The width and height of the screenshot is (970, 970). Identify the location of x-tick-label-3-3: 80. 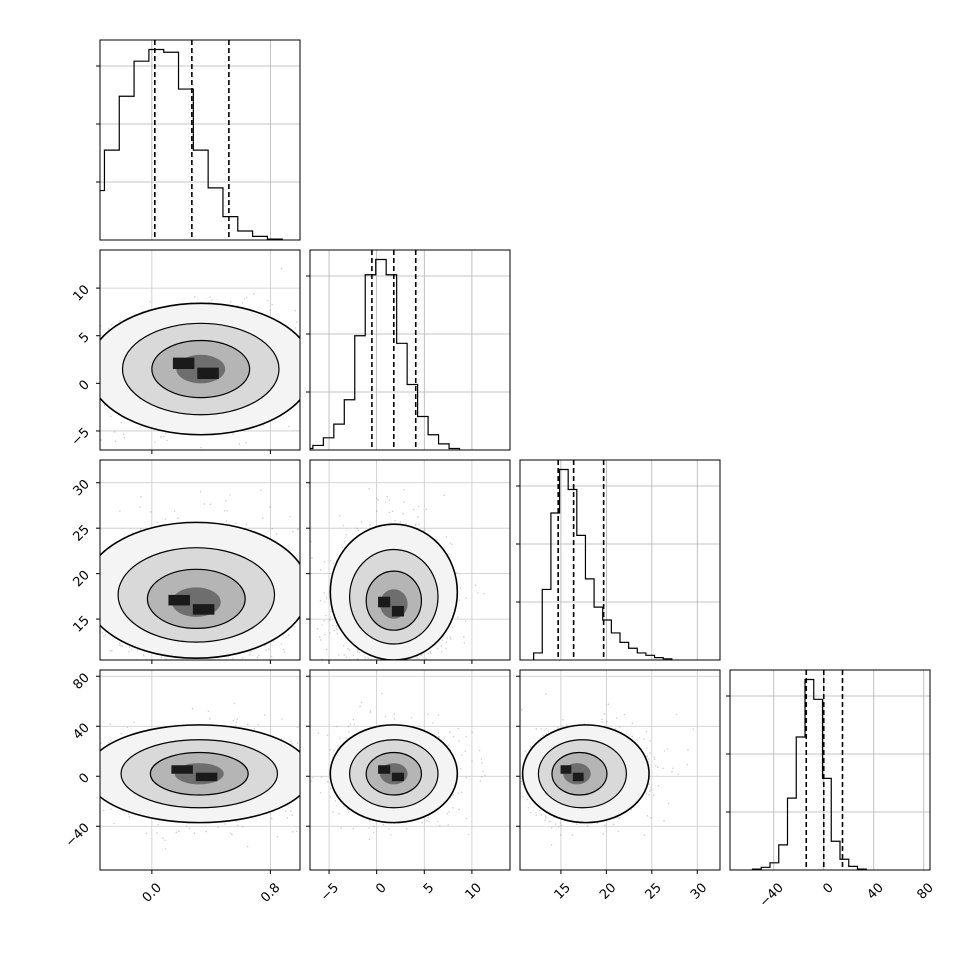
(925, 891).